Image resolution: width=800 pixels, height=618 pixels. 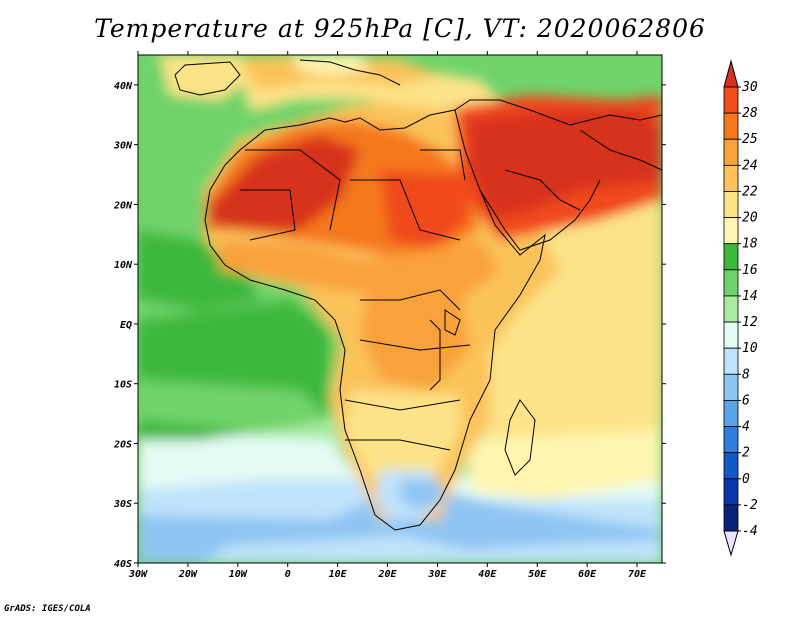 I want to click on colorbar-label: 12, so click(x=750, y=322).